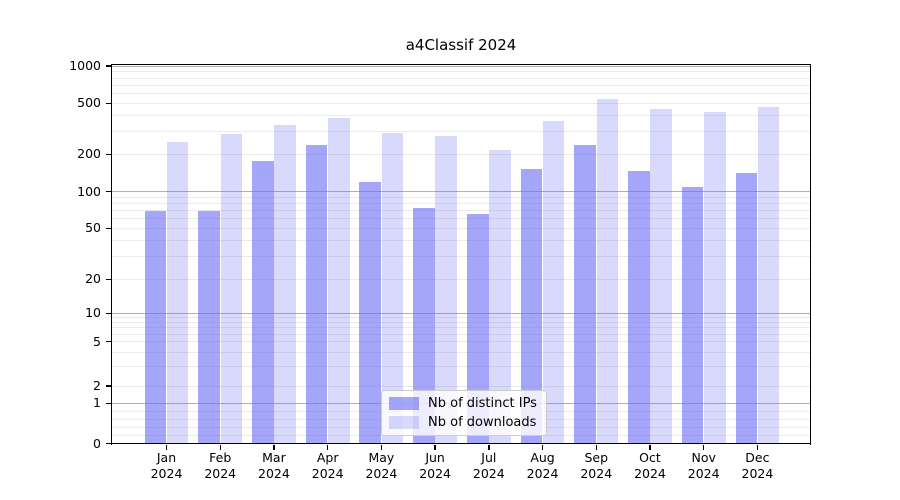 The image size is (900, 500). Describe the element at coordinates (489, 457) in the screenshot. I see `x-tick-month: Jul` at that location.